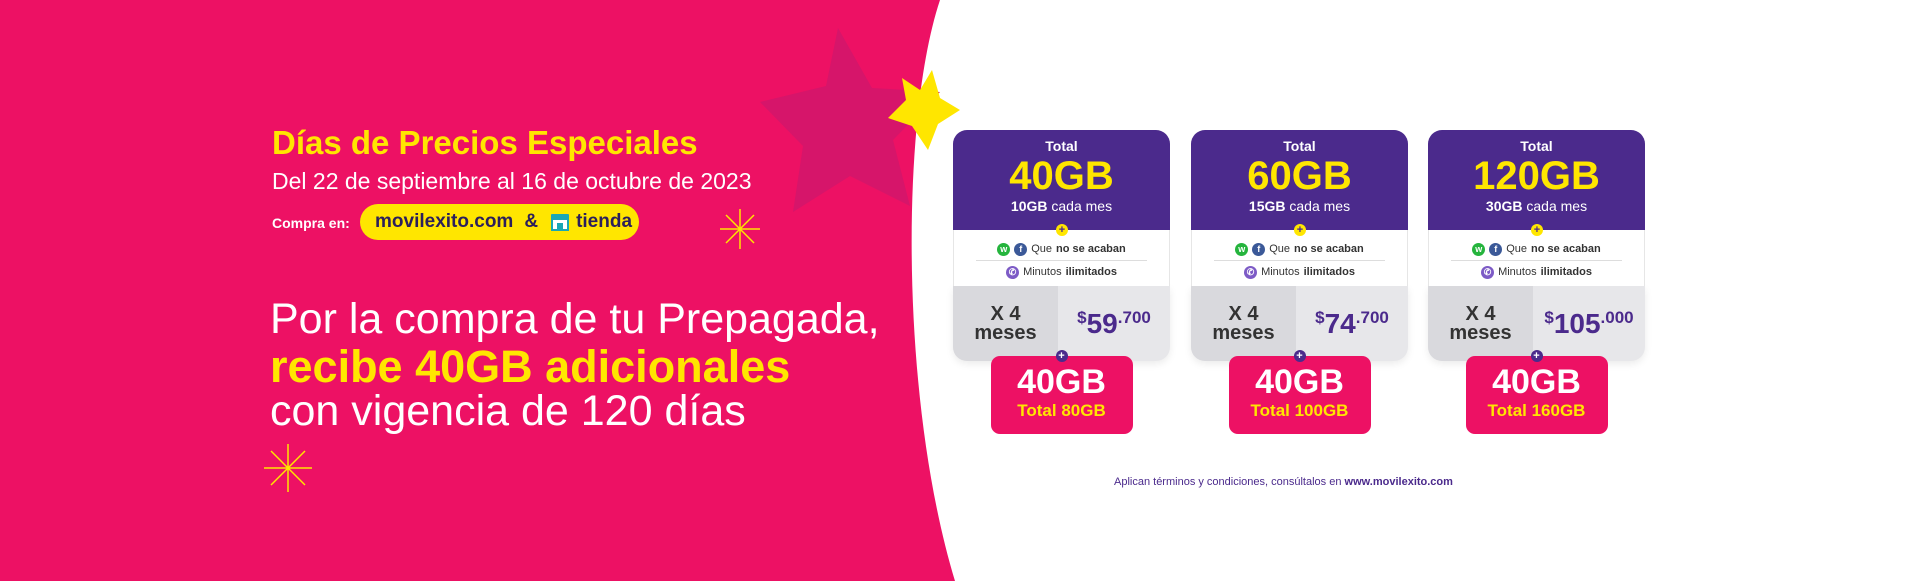 The width and height of the screenshot is (1920, 581). What do you see at coordinates (1536, 206) in the screenshot?
I see `plan-monthly: 30GB cada mes` at bounding box center [1536, 206].